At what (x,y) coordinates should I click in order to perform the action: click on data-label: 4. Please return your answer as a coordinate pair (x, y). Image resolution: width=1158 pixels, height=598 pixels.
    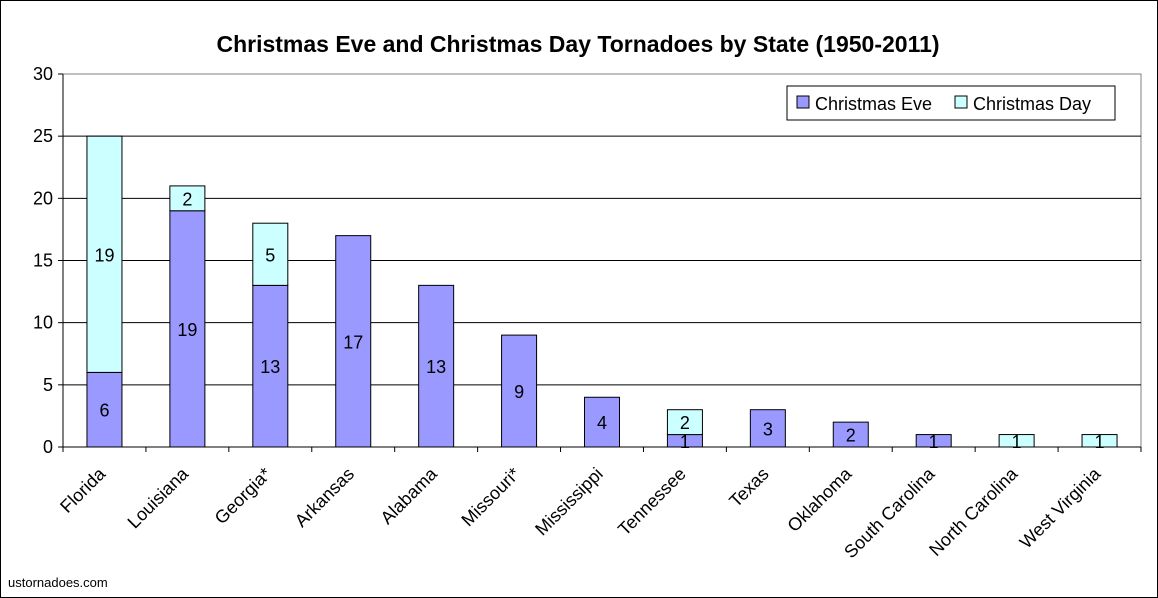
    Looking at the image, I should click on (602, 423).